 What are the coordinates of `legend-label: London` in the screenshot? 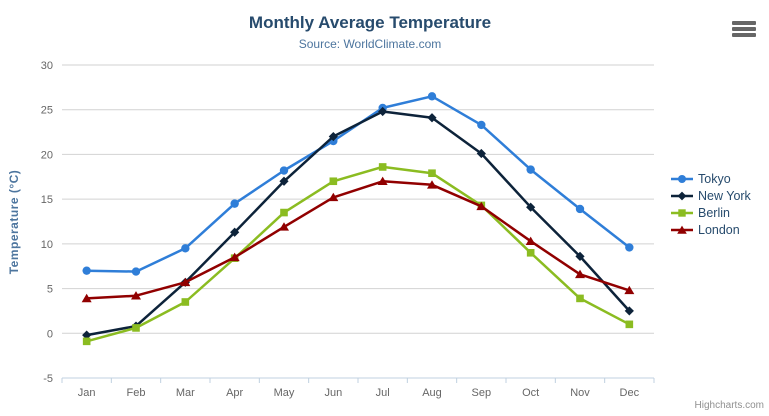 It's located at (719, 230).